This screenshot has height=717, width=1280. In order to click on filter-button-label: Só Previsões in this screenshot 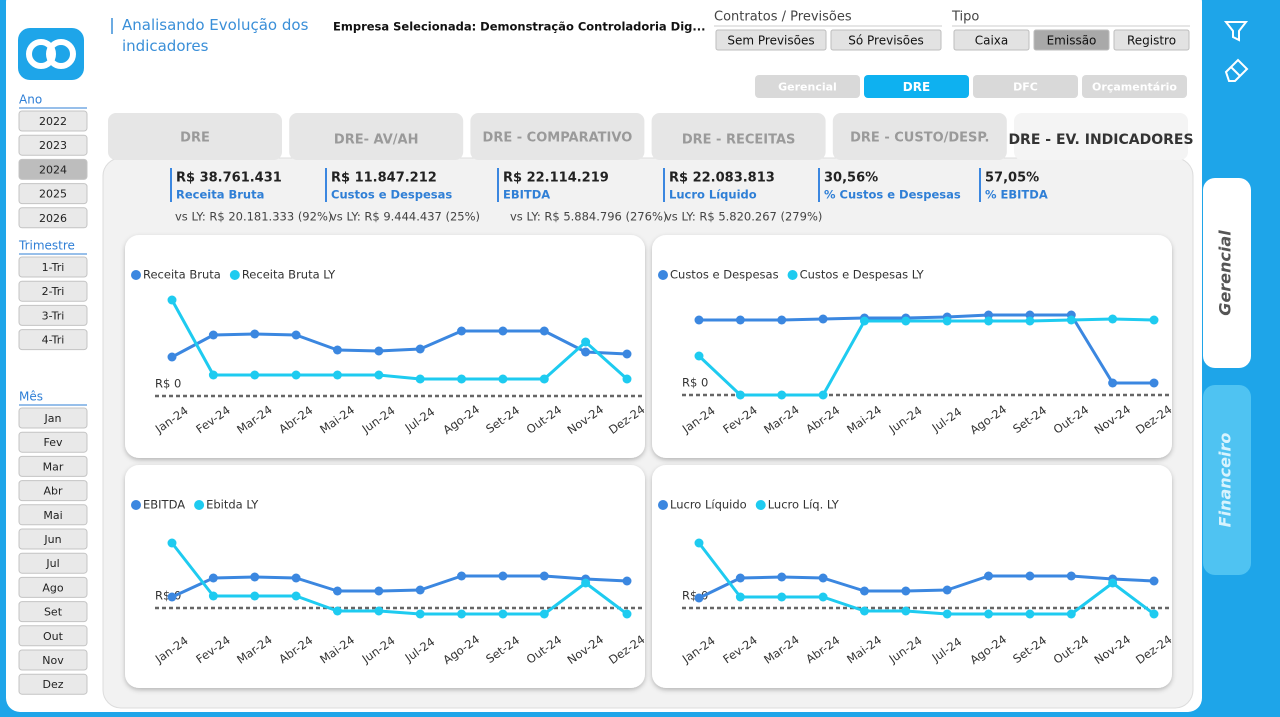, I will do `click(886, 41)`.